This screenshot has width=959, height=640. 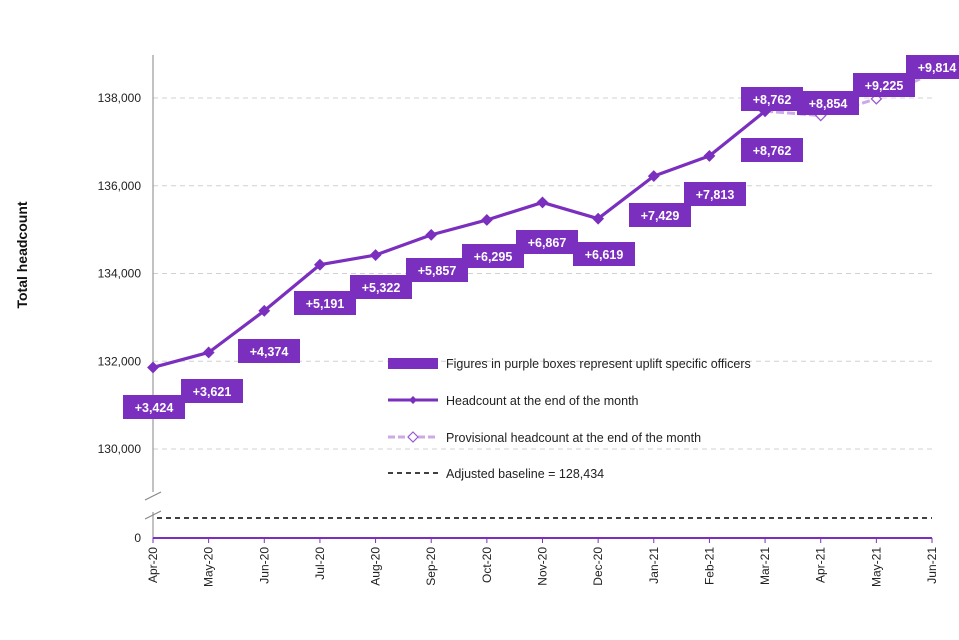 I want to click on x-tick-label: Jan-21, so click(x=654, y=565).